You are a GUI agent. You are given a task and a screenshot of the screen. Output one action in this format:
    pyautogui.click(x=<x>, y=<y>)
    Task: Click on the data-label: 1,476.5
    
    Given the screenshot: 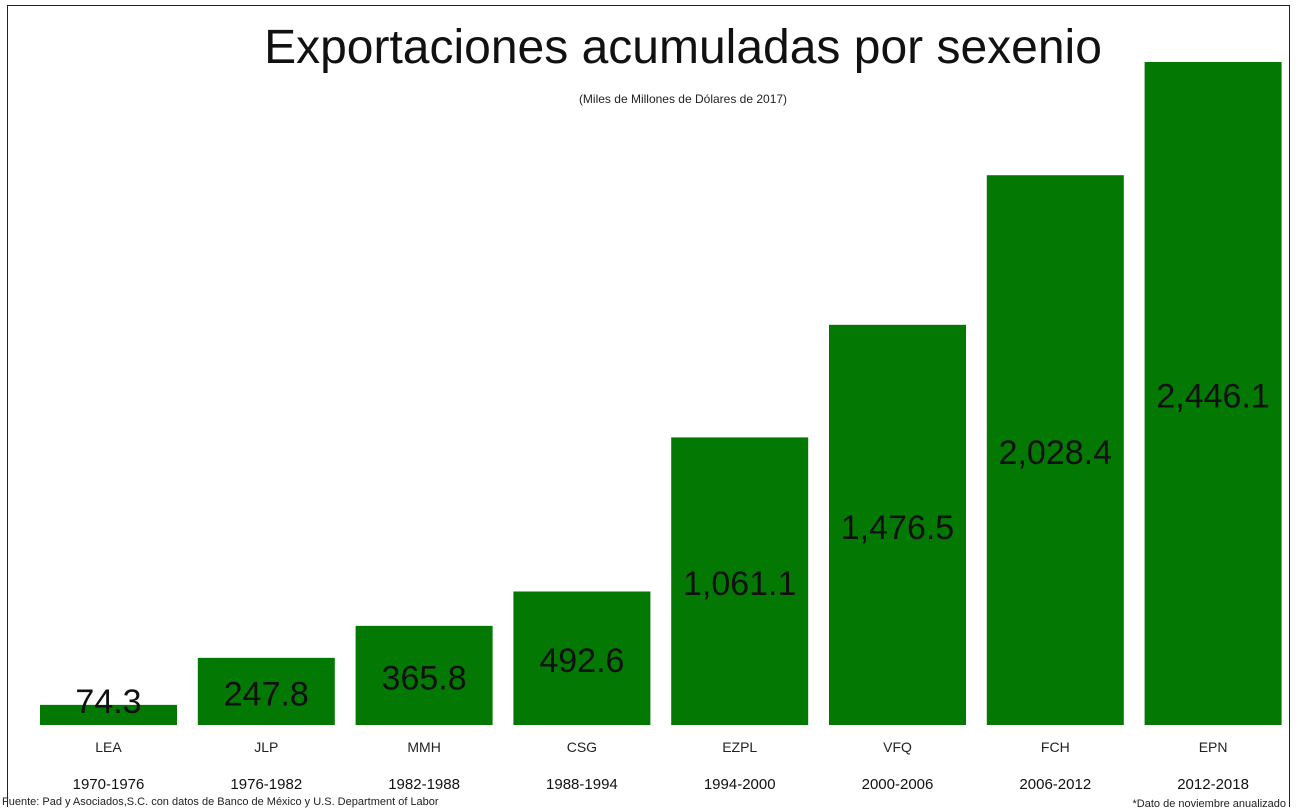 What is the action you would take?
    pyautogui.click(x=897, y=528)
    